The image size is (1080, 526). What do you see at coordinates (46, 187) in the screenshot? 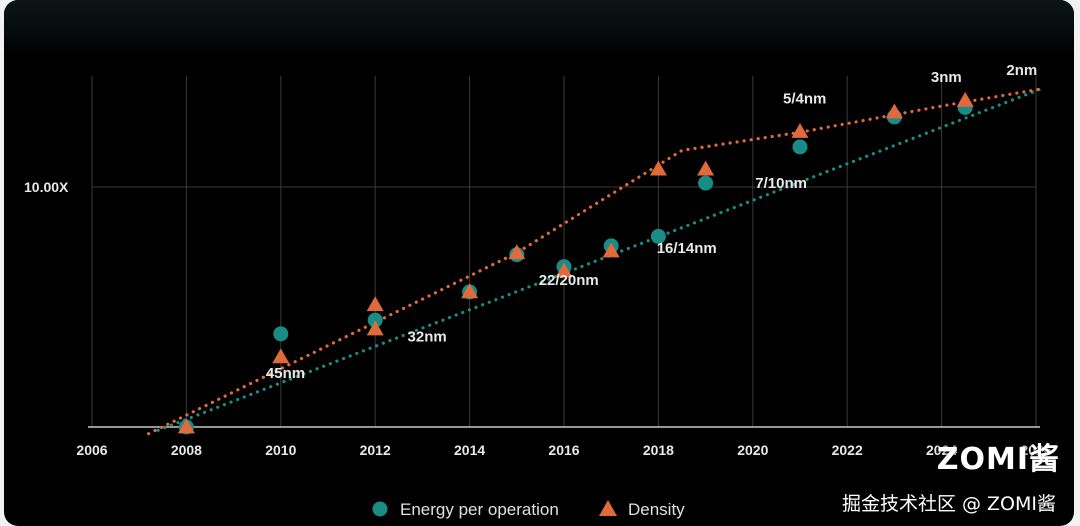
I see `y-tick-label: 10.00X` at bounding box center [46, 187].